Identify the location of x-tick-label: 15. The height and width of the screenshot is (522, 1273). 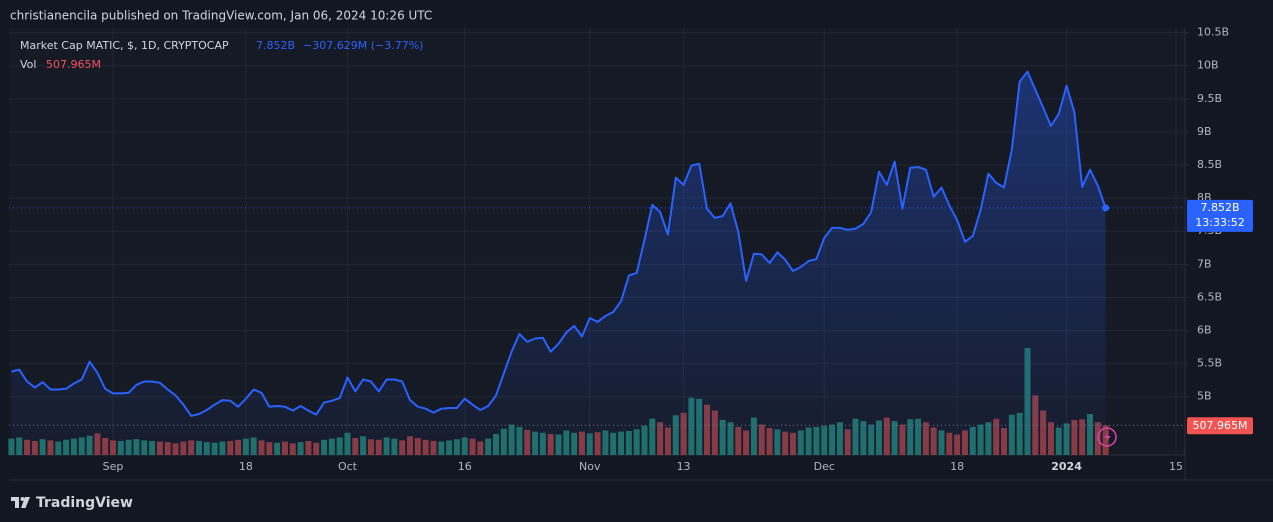
(1176, 466).